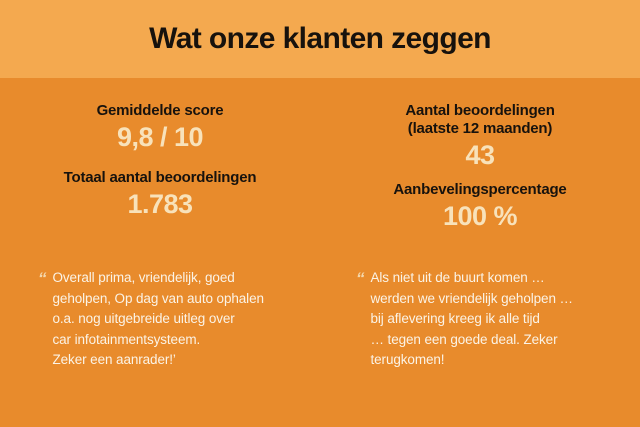 This screenshot has height=427, width=640. Describe the element at coordinates (160, 137) in the screenshot. I see `stat-value-average-score: 9,8 / 10` at that location.